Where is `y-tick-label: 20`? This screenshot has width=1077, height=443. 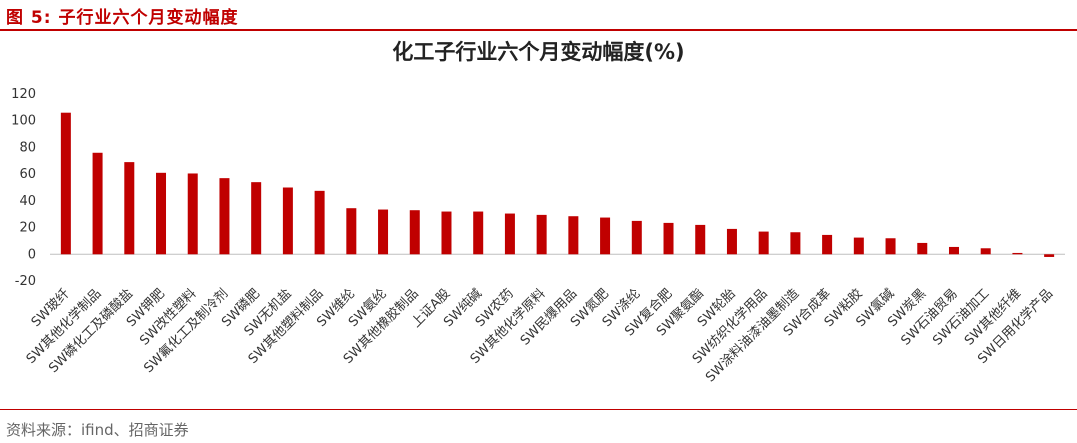 y-tick-label: 20 is located at coordinates (27, 228).